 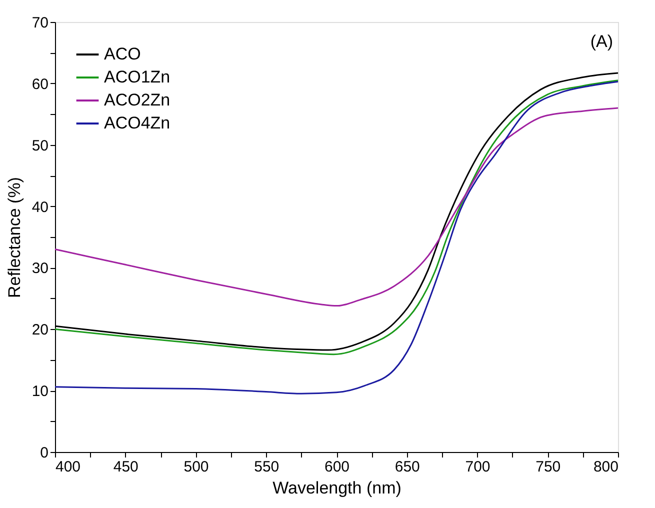 I want to click on x-tick-label: 450, so click(x=125, y=467).